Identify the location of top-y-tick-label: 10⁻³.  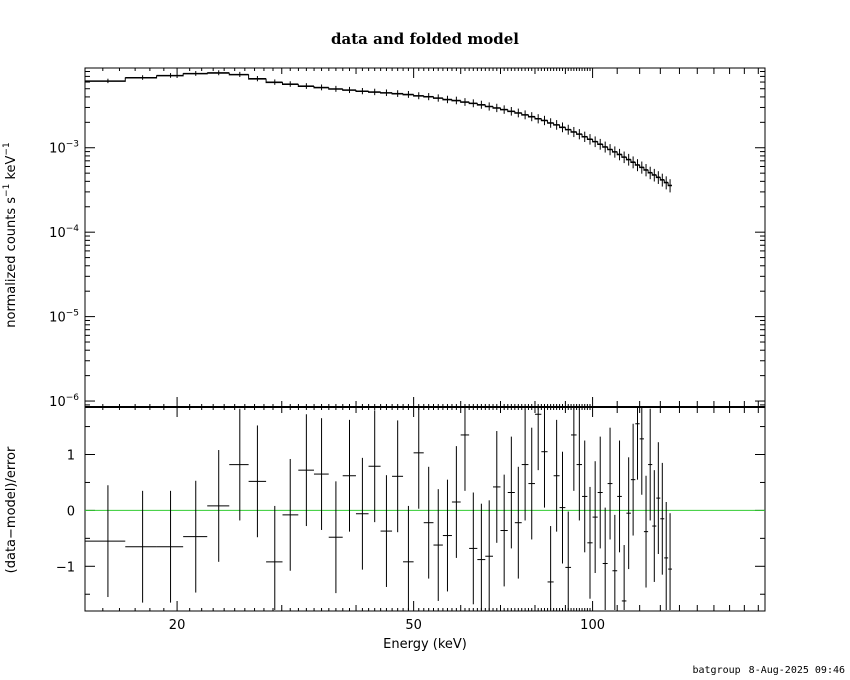
(64, 148).